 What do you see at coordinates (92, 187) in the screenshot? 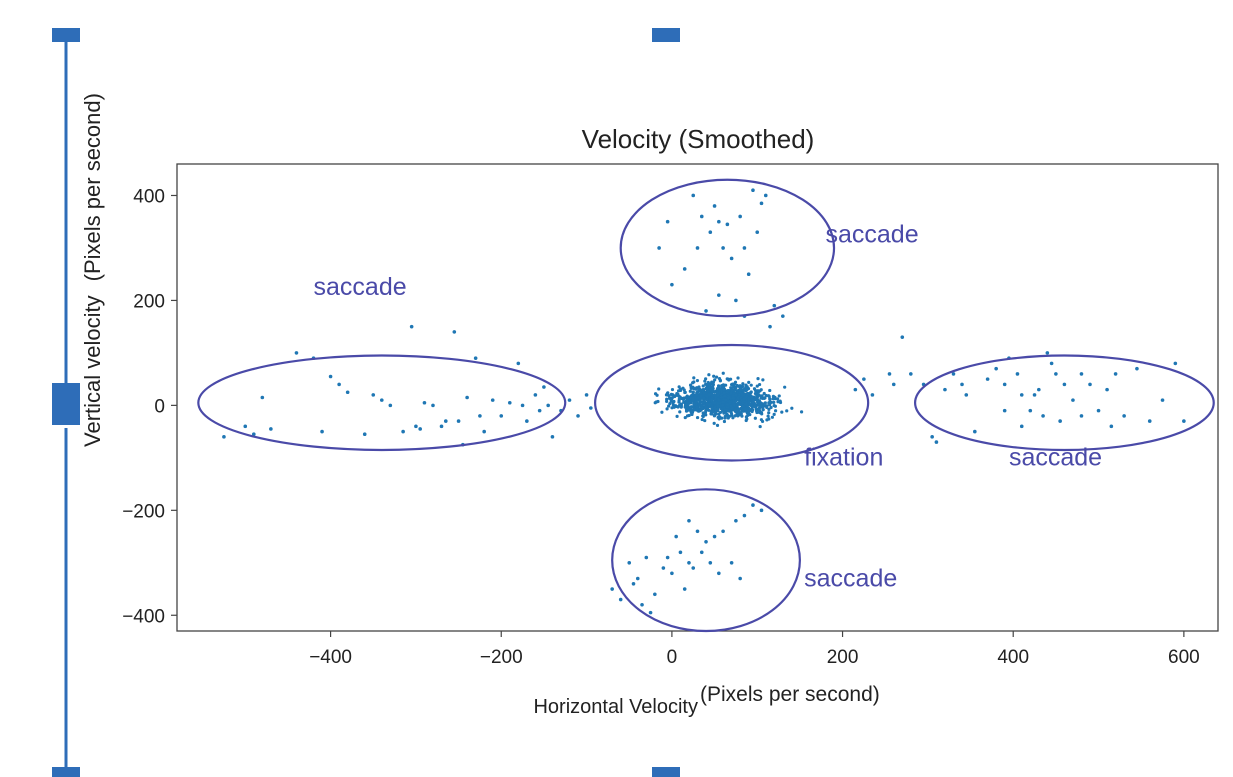
I see `y-axis-label-unit: (Pixels per second)` at bounding box center [92, 187].